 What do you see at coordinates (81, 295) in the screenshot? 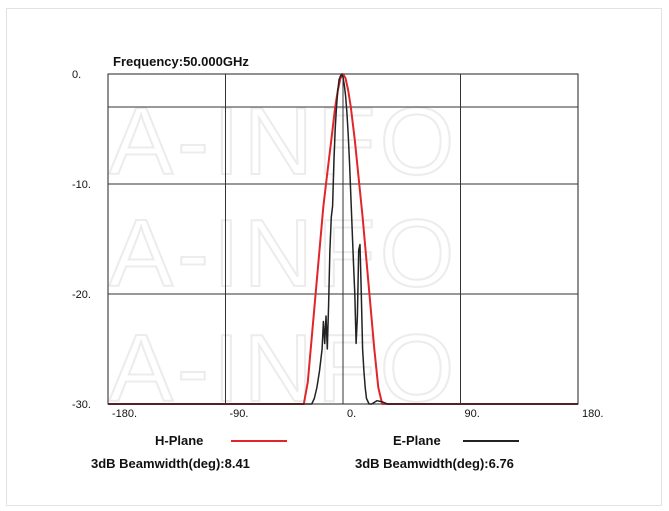
I see `y-tick-label: -20.` at bounding box center [81, 295].